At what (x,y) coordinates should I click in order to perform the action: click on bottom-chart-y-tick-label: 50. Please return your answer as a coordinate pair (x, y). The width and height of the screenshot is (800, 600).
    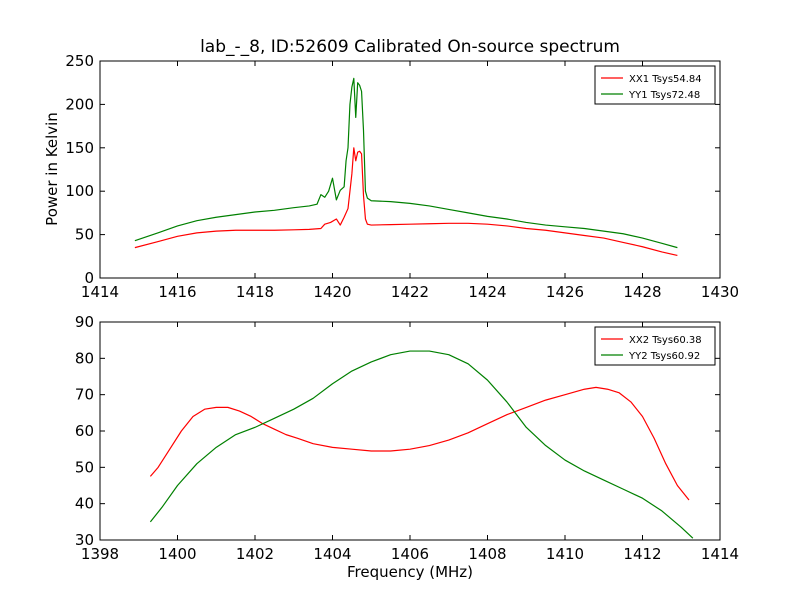
    Looking at the image, I should click on (84, 467).